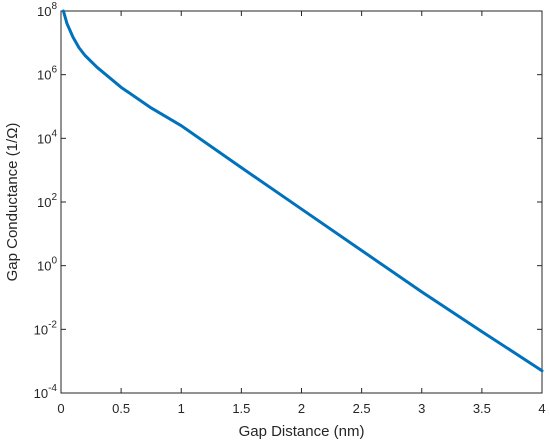 The height and width of the screenshot is (444, 550). Describe the element at coordinates (121, 408) in the screenshot. I see `x-tick-label: 0.5` at that location.